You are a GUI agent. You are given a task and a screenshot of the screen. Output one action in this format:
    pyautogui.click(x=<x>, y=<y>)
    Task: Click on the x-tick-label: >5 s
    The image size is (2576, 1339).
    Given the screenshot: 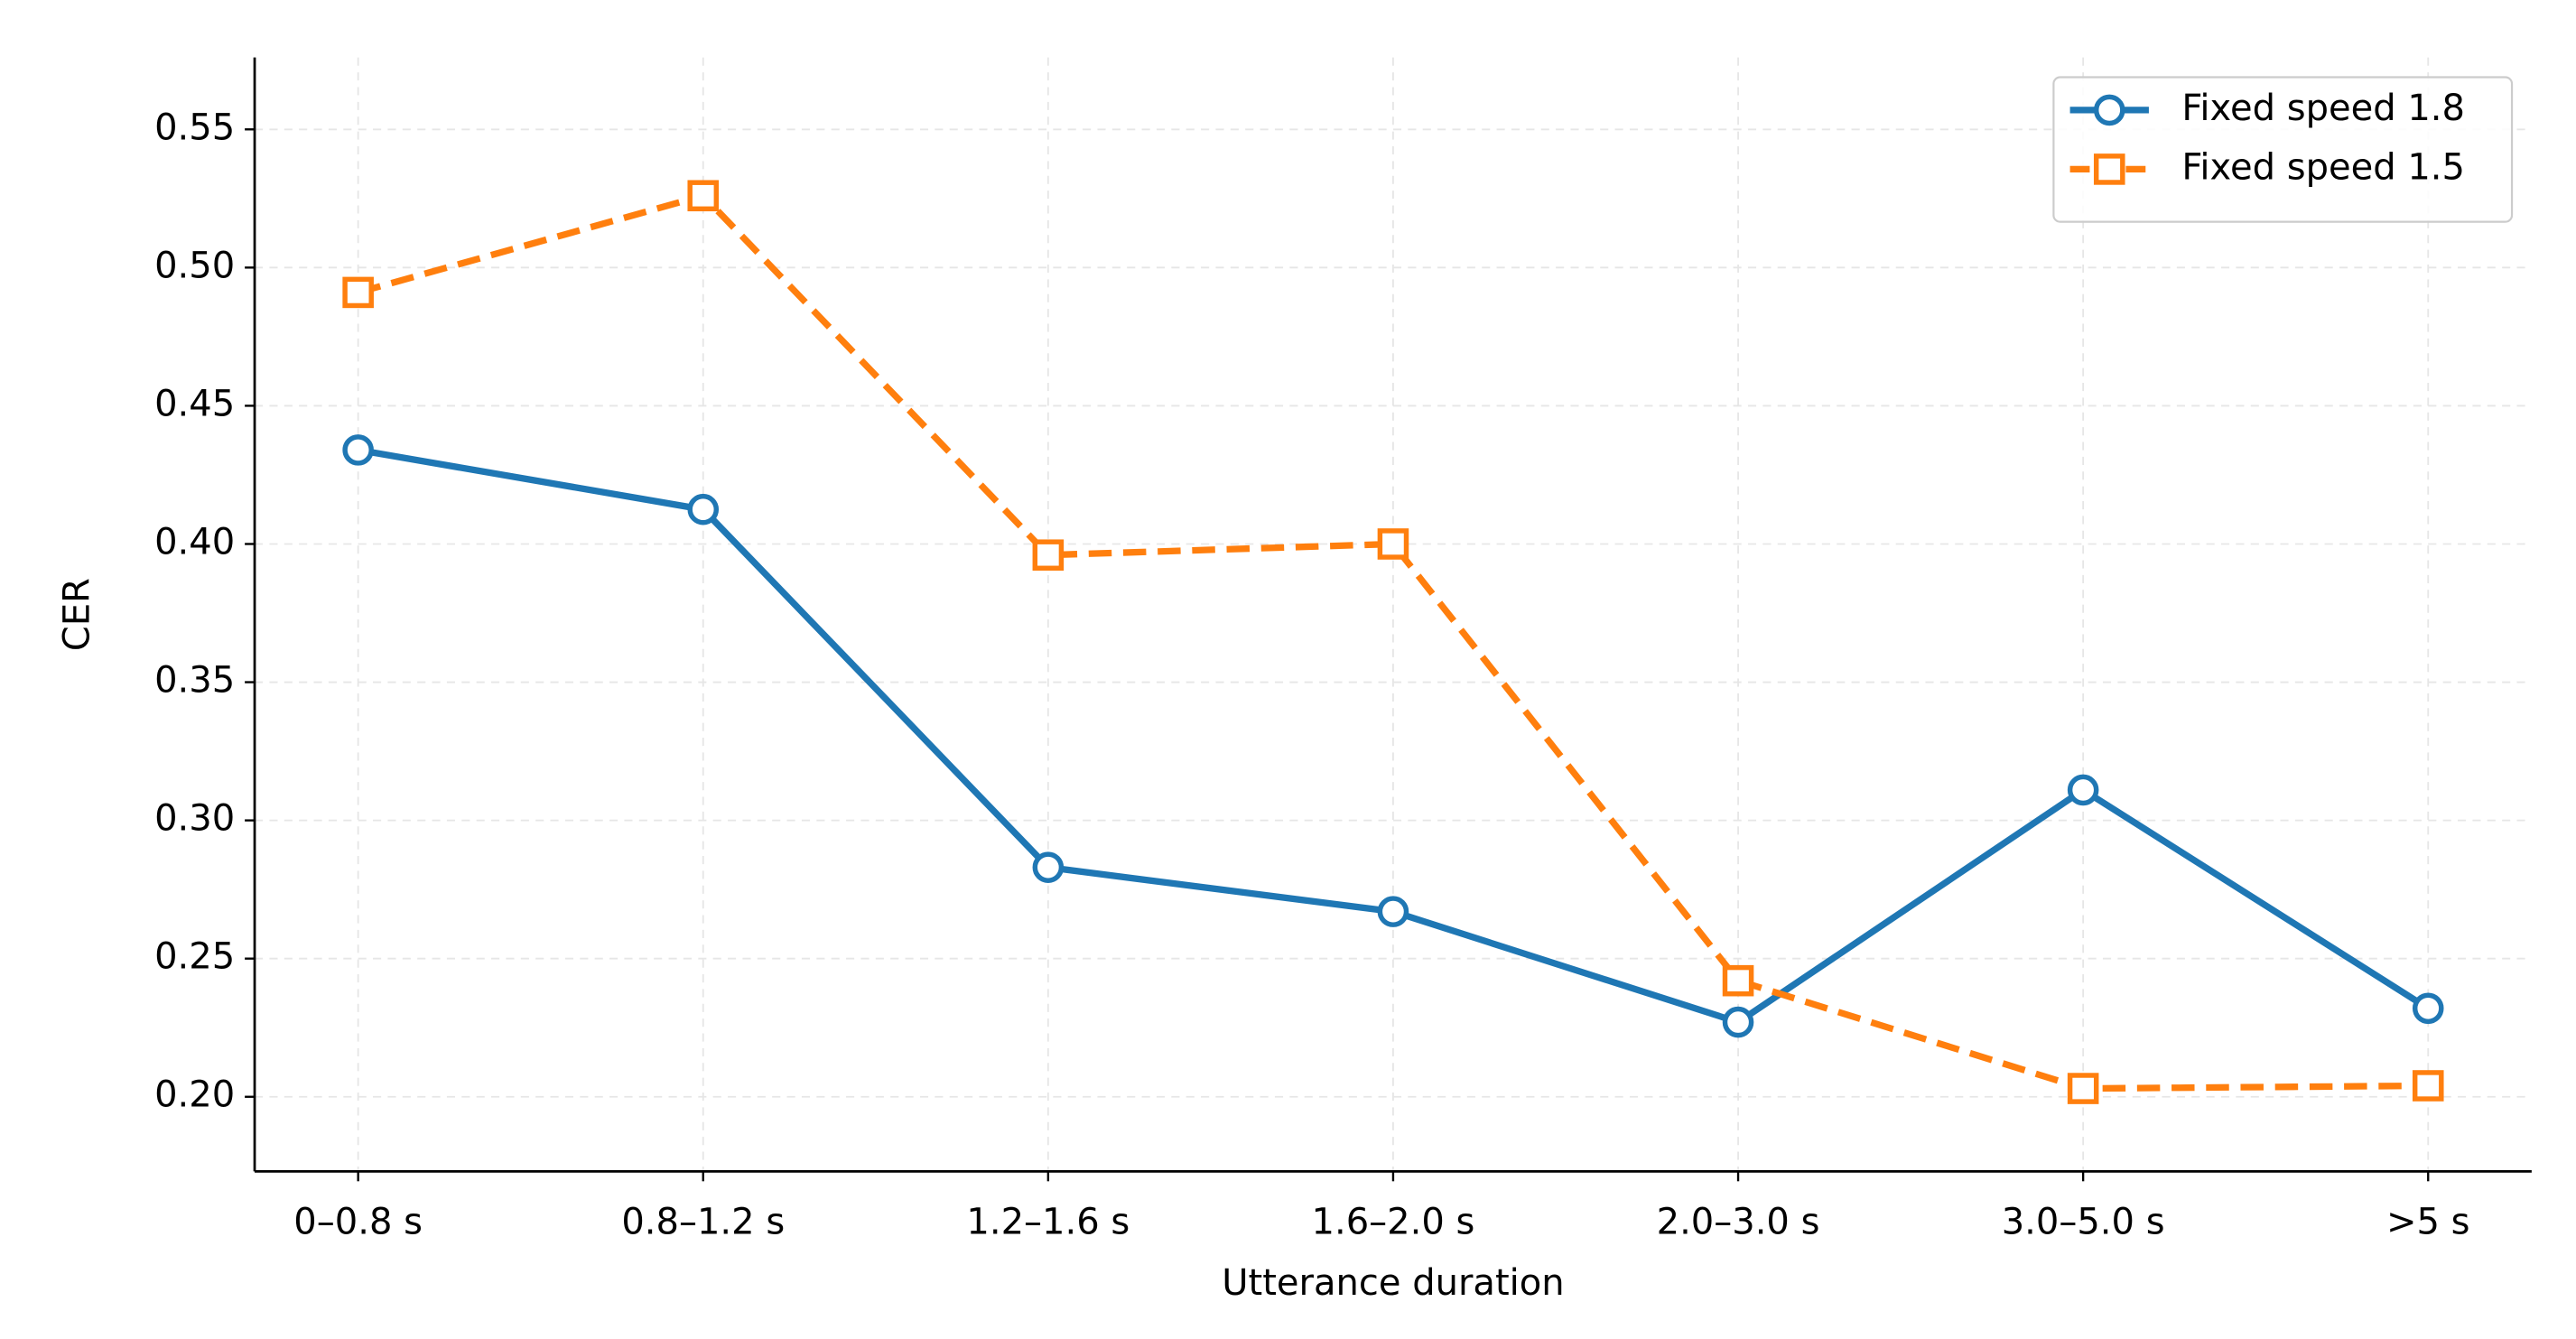 What is the action you would take?
    pyautogui.click(x=2428, y=1222)
    